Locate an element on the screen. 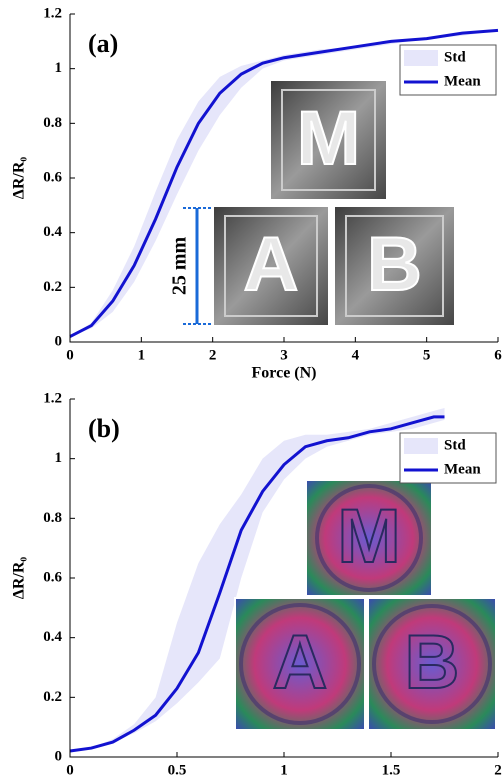 This screenshot has height=781, width=504. panel-label: (a) is located at coordinates (103, 43).